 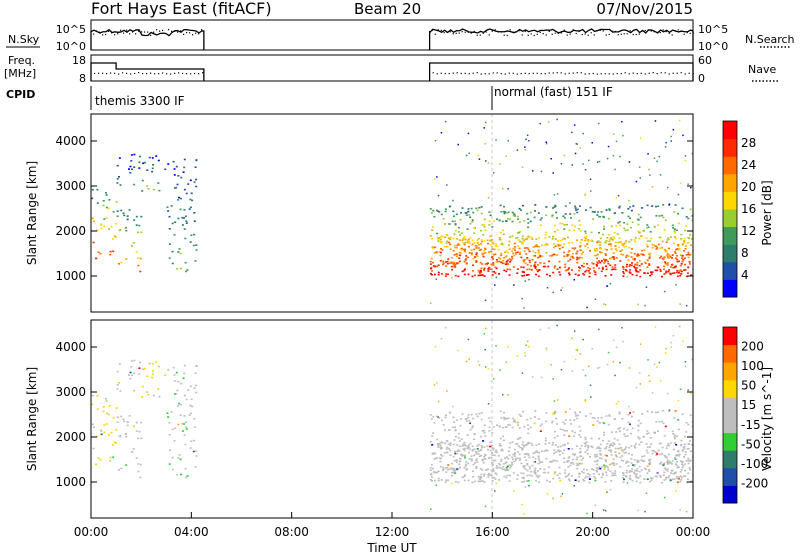 What do you see at coordinates (70, 347) in the screenshot?
I see `y-tick-label: 4000` at bounding box center [70, 347].